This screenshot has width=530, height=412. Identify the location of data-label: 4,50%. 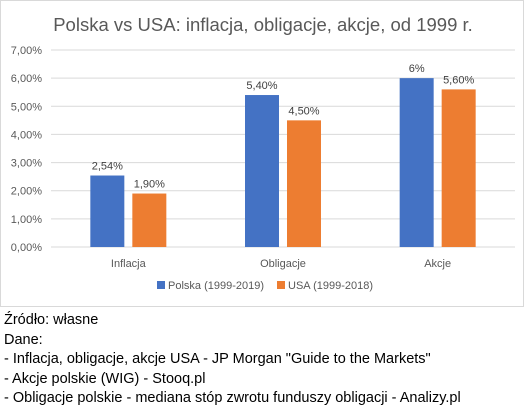
(303, 111).